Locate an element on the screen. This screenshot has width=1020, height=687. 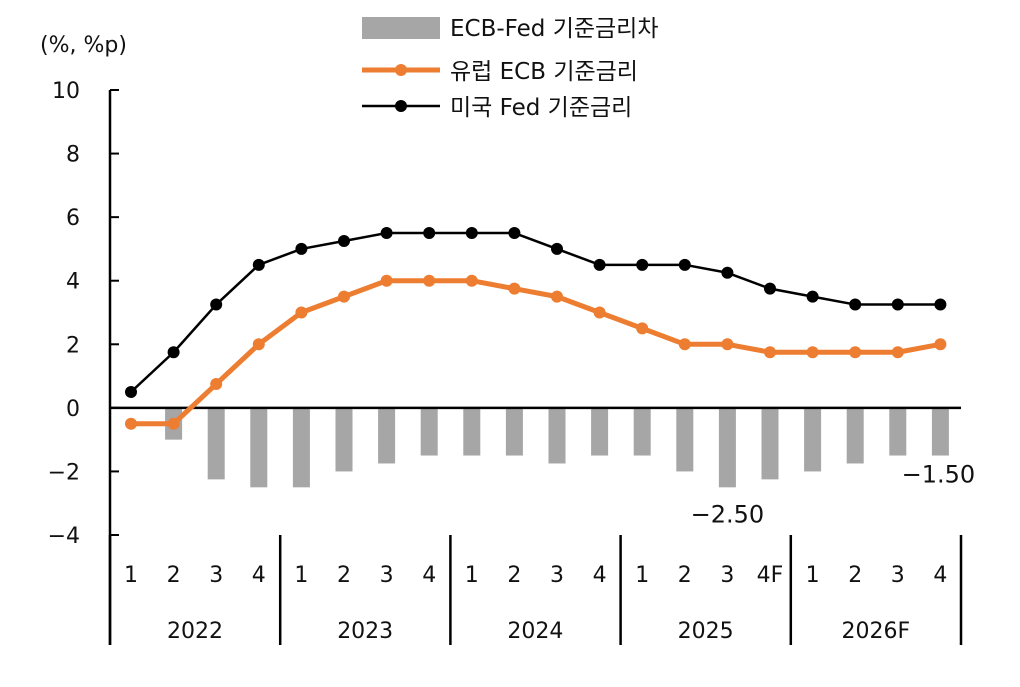
y-tick-label: 4 is located at coordinates (73, 282).